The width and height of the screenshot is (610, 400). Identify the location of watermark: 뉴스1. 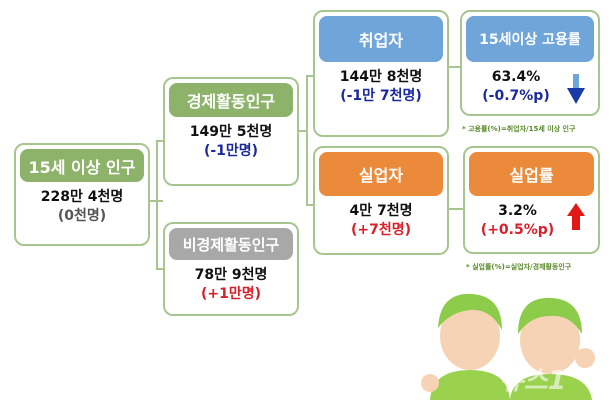
(533, 381).